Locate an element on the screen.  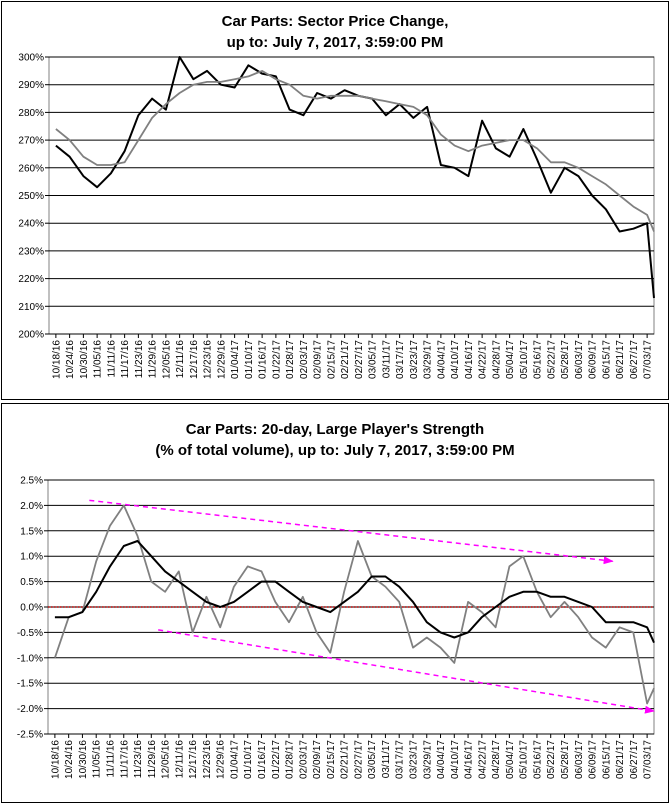
y-tick-label: 1.5% is located at coordinates (31, 531).